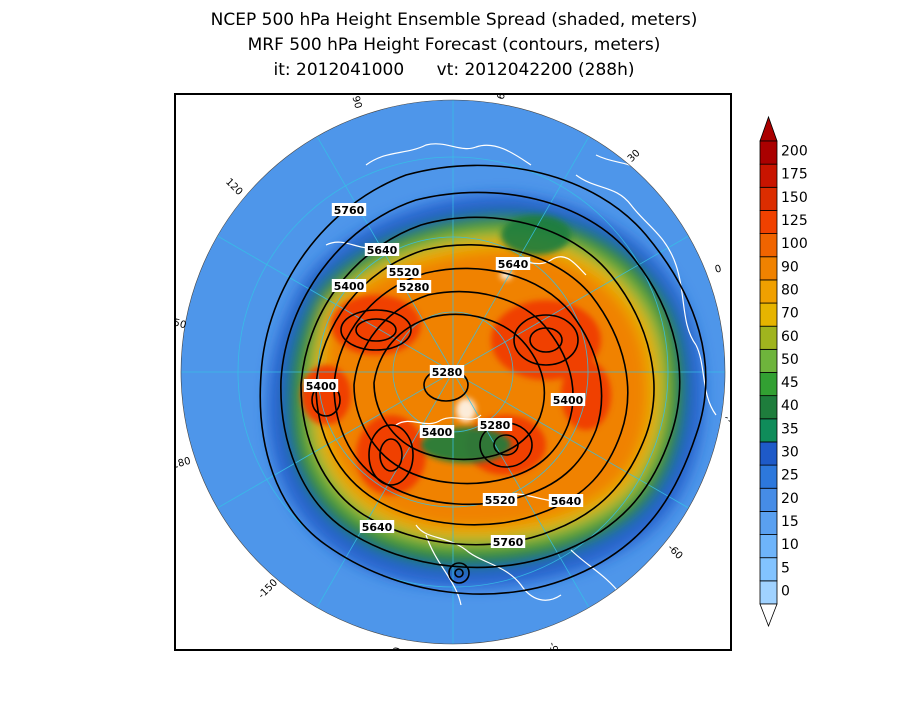 This screenshot has height=702, width=908. Describe the element at coordinates (553, 645) in the screenshot. I see `longitude-label: -90` at that location.